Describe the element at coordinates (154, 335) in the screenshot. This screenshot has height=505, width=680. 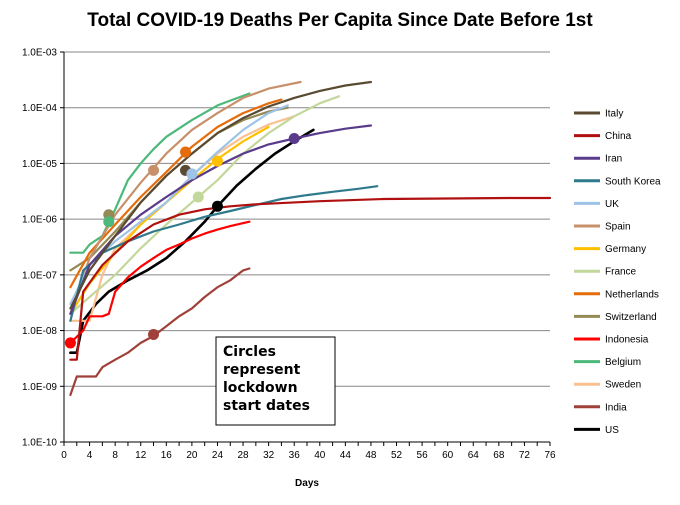
I see `lockdown-marker-india` at that location.